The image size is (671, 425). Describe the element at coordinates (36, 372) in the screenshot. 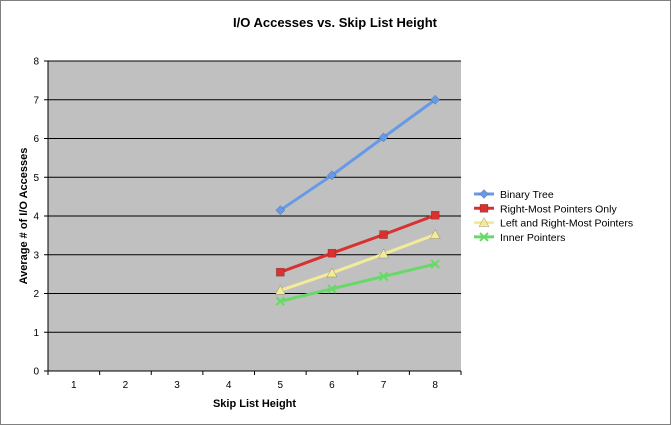

I see `y-tick-label: 0` at that location.